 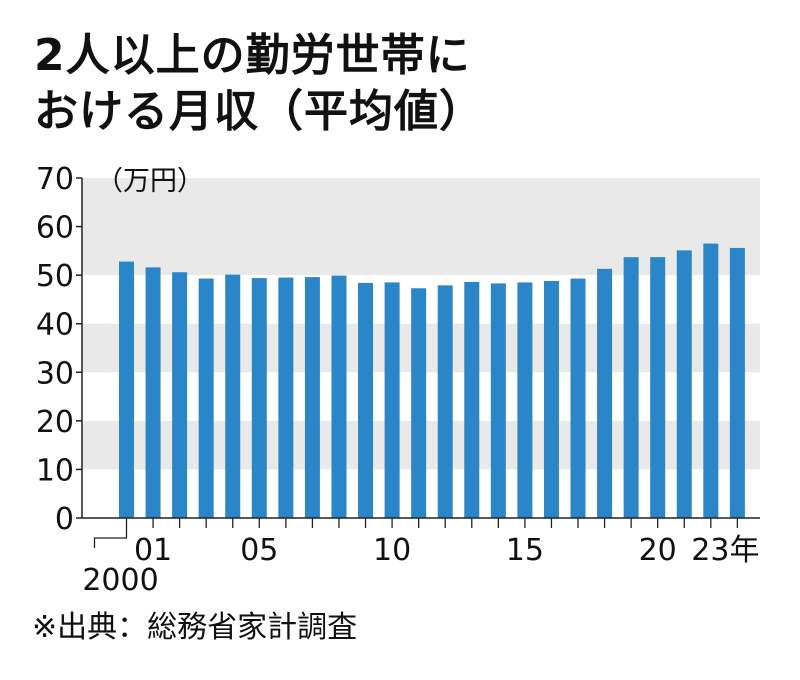 What do you see at coordinates (64, 519) in the screenshot?
I see `y-tick-label: 0` at bounding box center [64, 519].